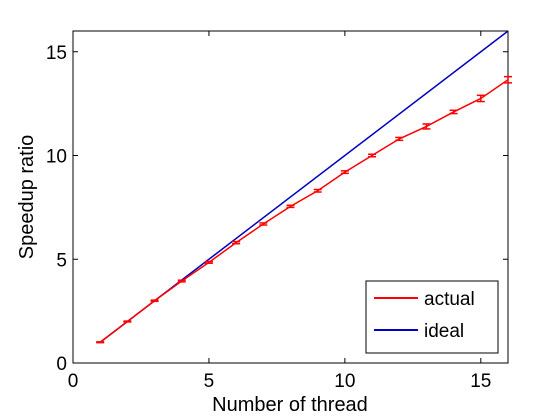 The width and height of the screenshot is (560, 420). Describe the element at coordinates (480, 381) in the screenshot. I see `x-tick-label: 15` at that location.